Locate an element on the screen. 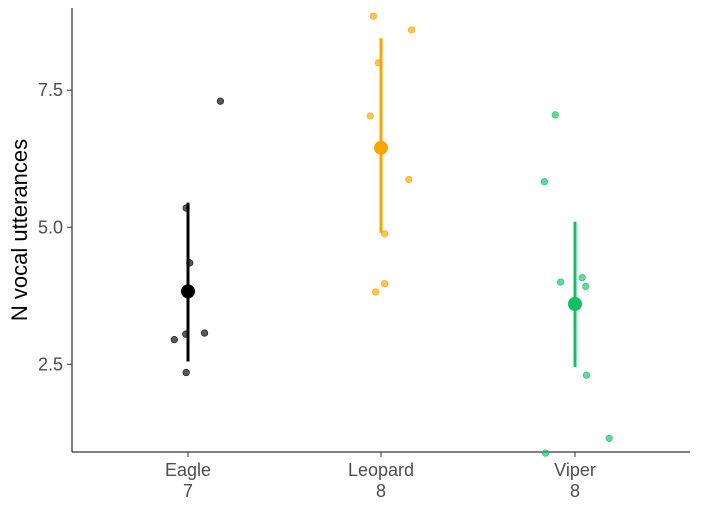  mean-point-viper is located at coordinates (575, 304).